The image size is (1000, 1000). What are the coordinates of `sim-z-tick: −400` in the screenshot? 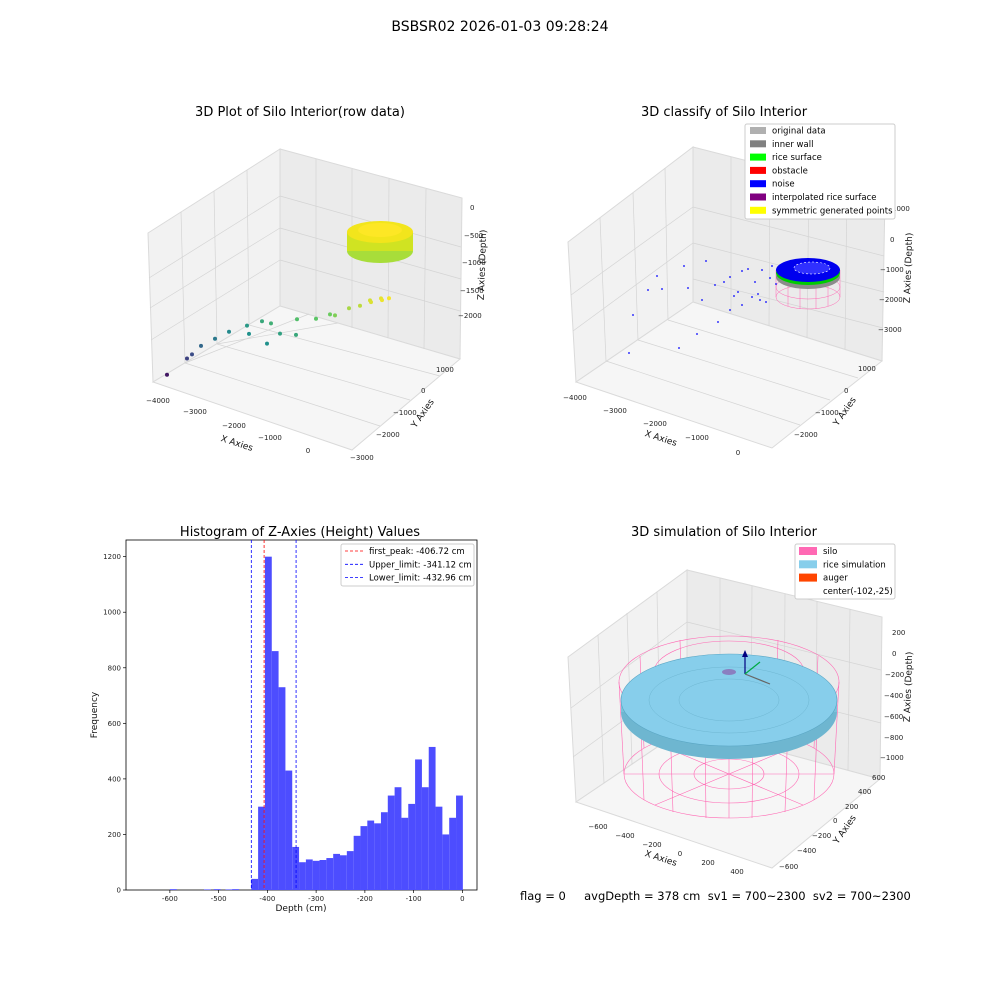 It's located at (893, 696).